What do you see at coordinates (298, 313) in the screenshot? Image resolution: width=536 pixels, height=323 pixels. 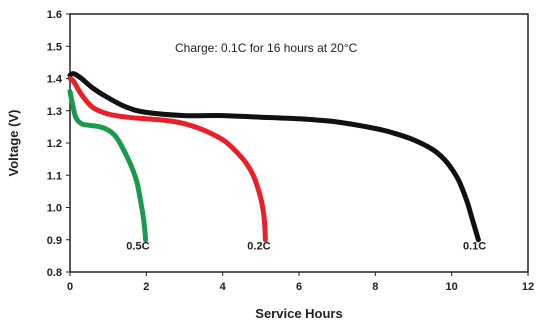 I see `x-axis-label: Service Hours` at bounding box center [298, 313].